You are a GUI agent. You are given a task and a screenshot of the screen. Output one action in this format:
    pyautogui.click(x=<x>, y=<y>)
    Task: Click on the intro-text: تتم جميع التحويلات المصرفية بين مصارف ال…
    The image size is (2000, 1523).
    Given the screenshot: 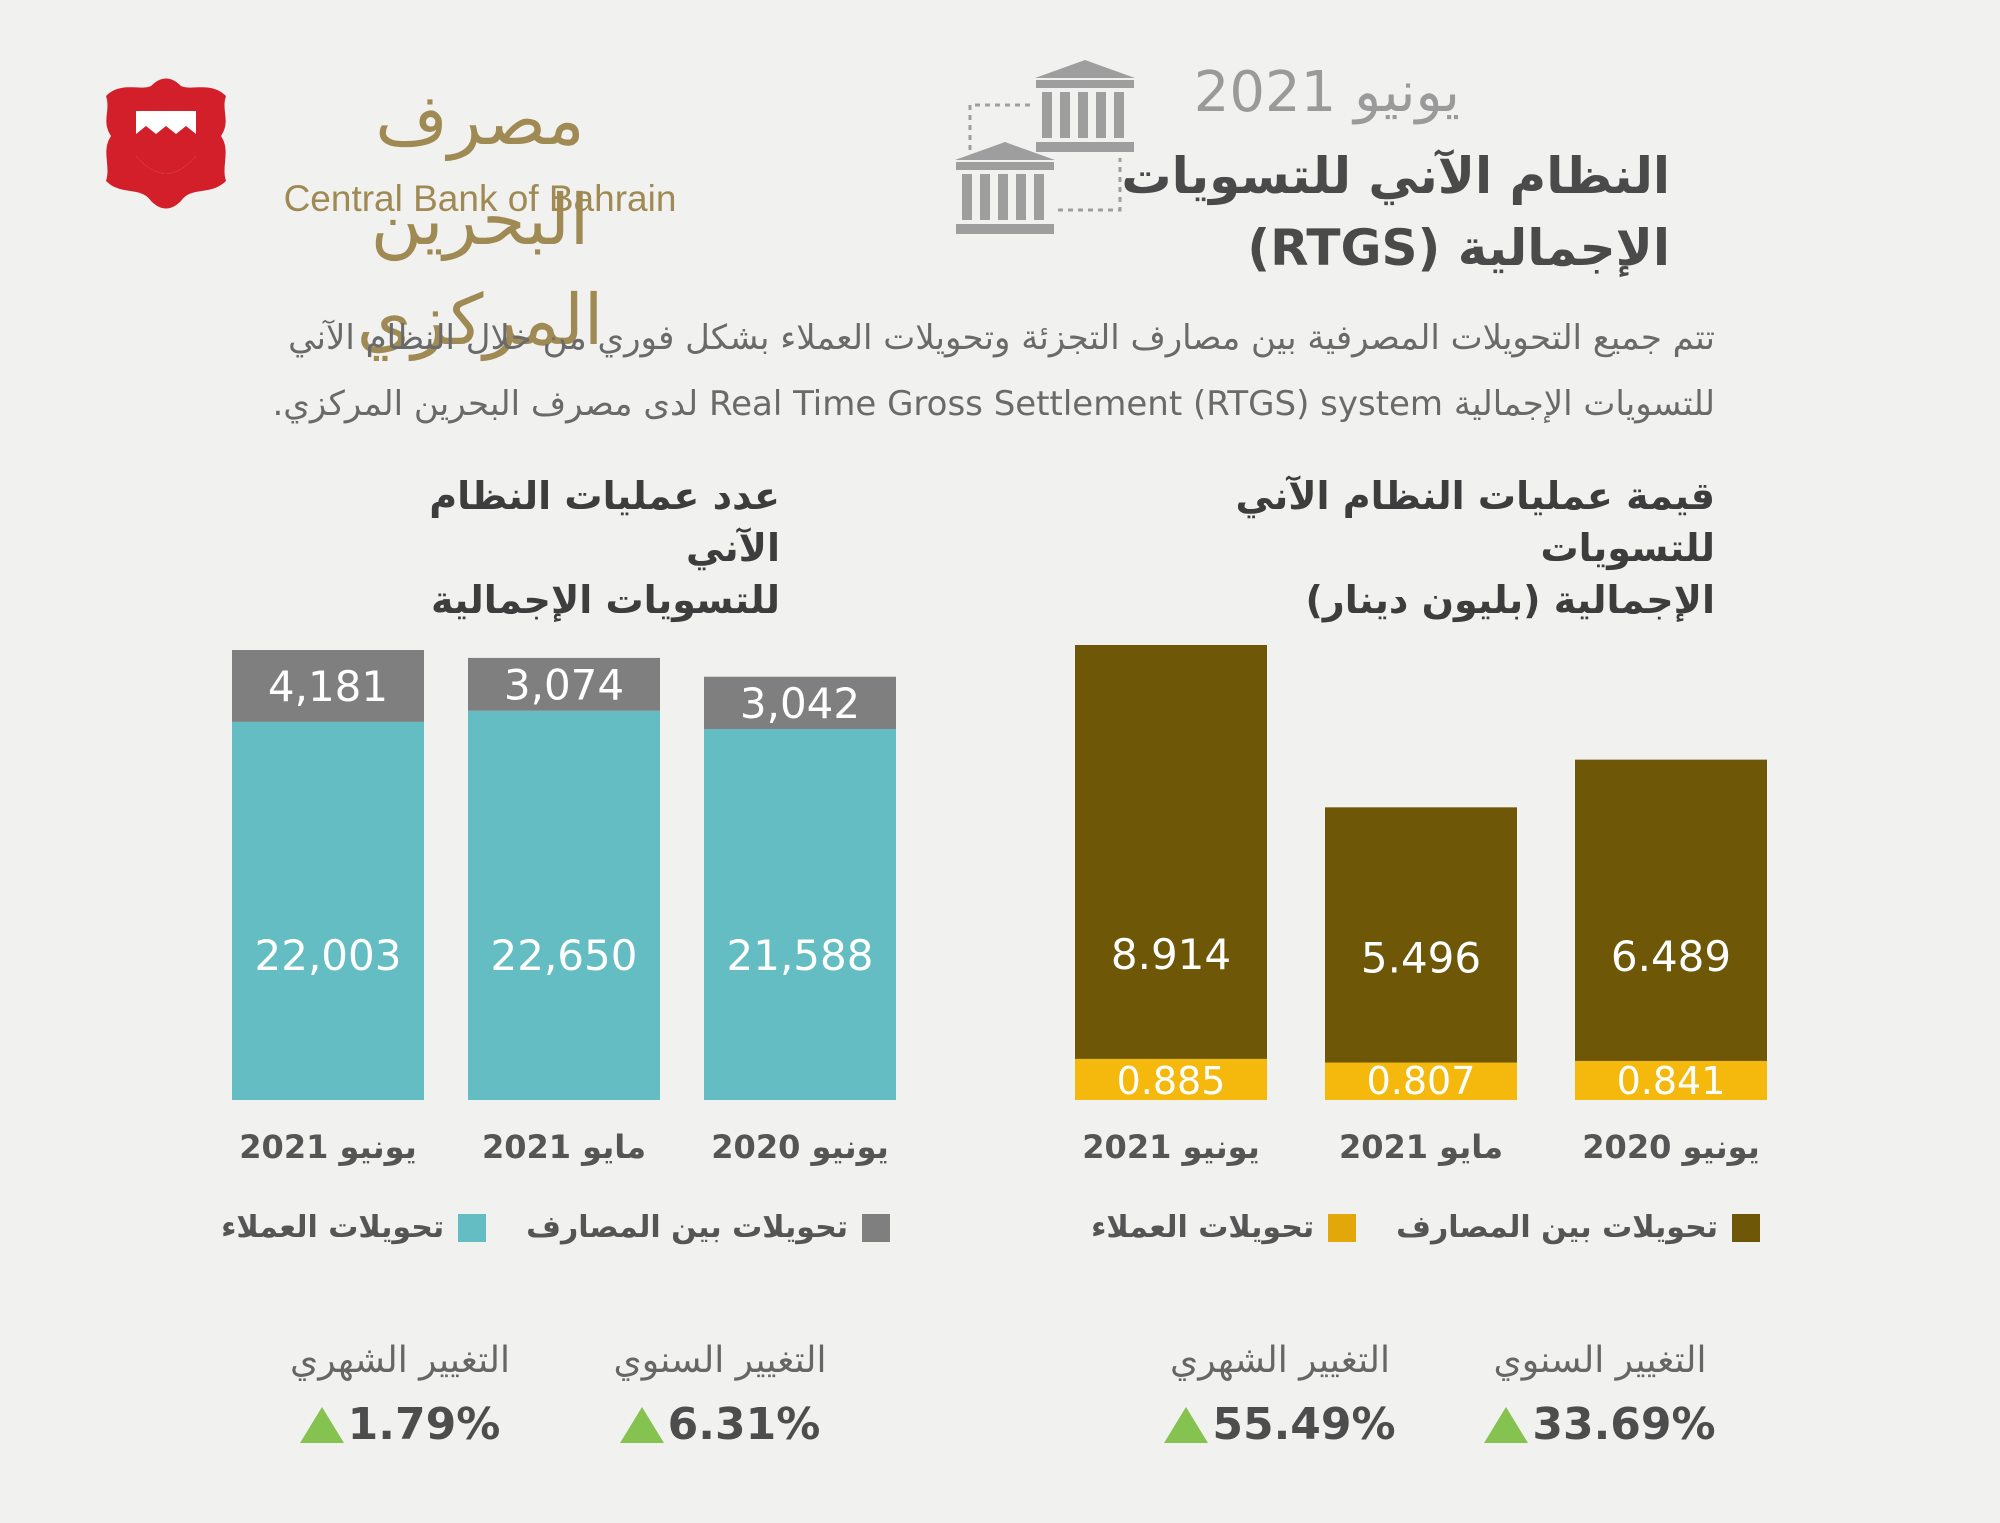 What is the action you would take?
    pyautogui.click(x=958, y=371)
    